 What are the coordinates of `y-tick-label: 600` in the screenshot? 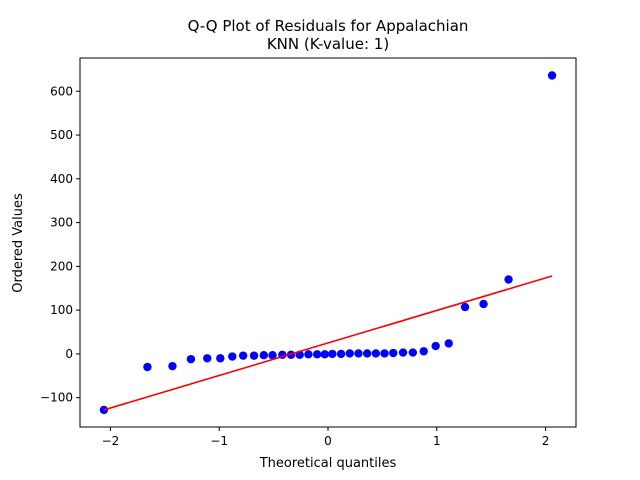 It's located at (61, 91).